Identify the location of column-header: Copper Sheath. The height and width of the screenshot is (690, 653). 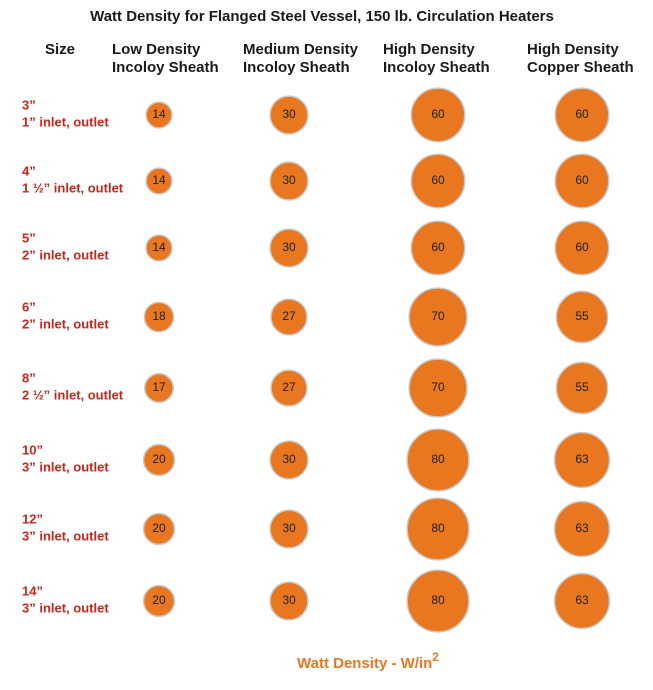
(580, 67).